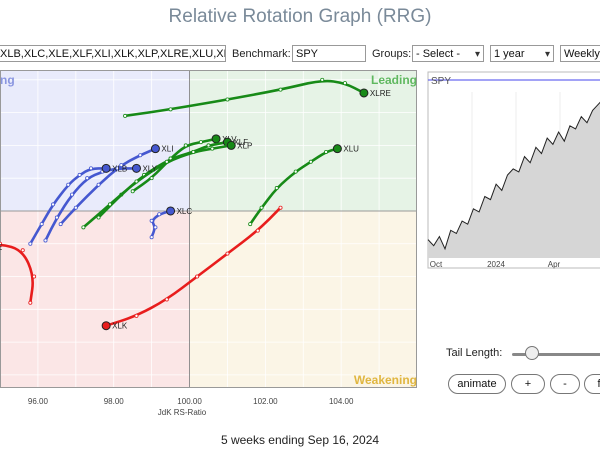 This screenshot has width=600, height=450. What do you see at coordinates (364, 93) in the screenshot?
I see `head-xlre` at bounding box center [364, 93].